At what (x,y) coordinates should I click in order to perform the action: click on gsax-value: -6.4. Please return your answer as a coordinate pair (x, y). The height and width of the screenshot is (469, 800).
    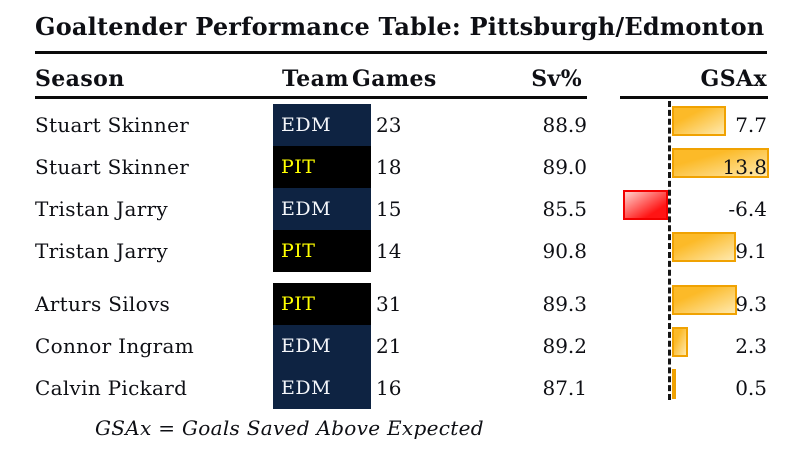
    Looking at the image, I should click on (747, 209).